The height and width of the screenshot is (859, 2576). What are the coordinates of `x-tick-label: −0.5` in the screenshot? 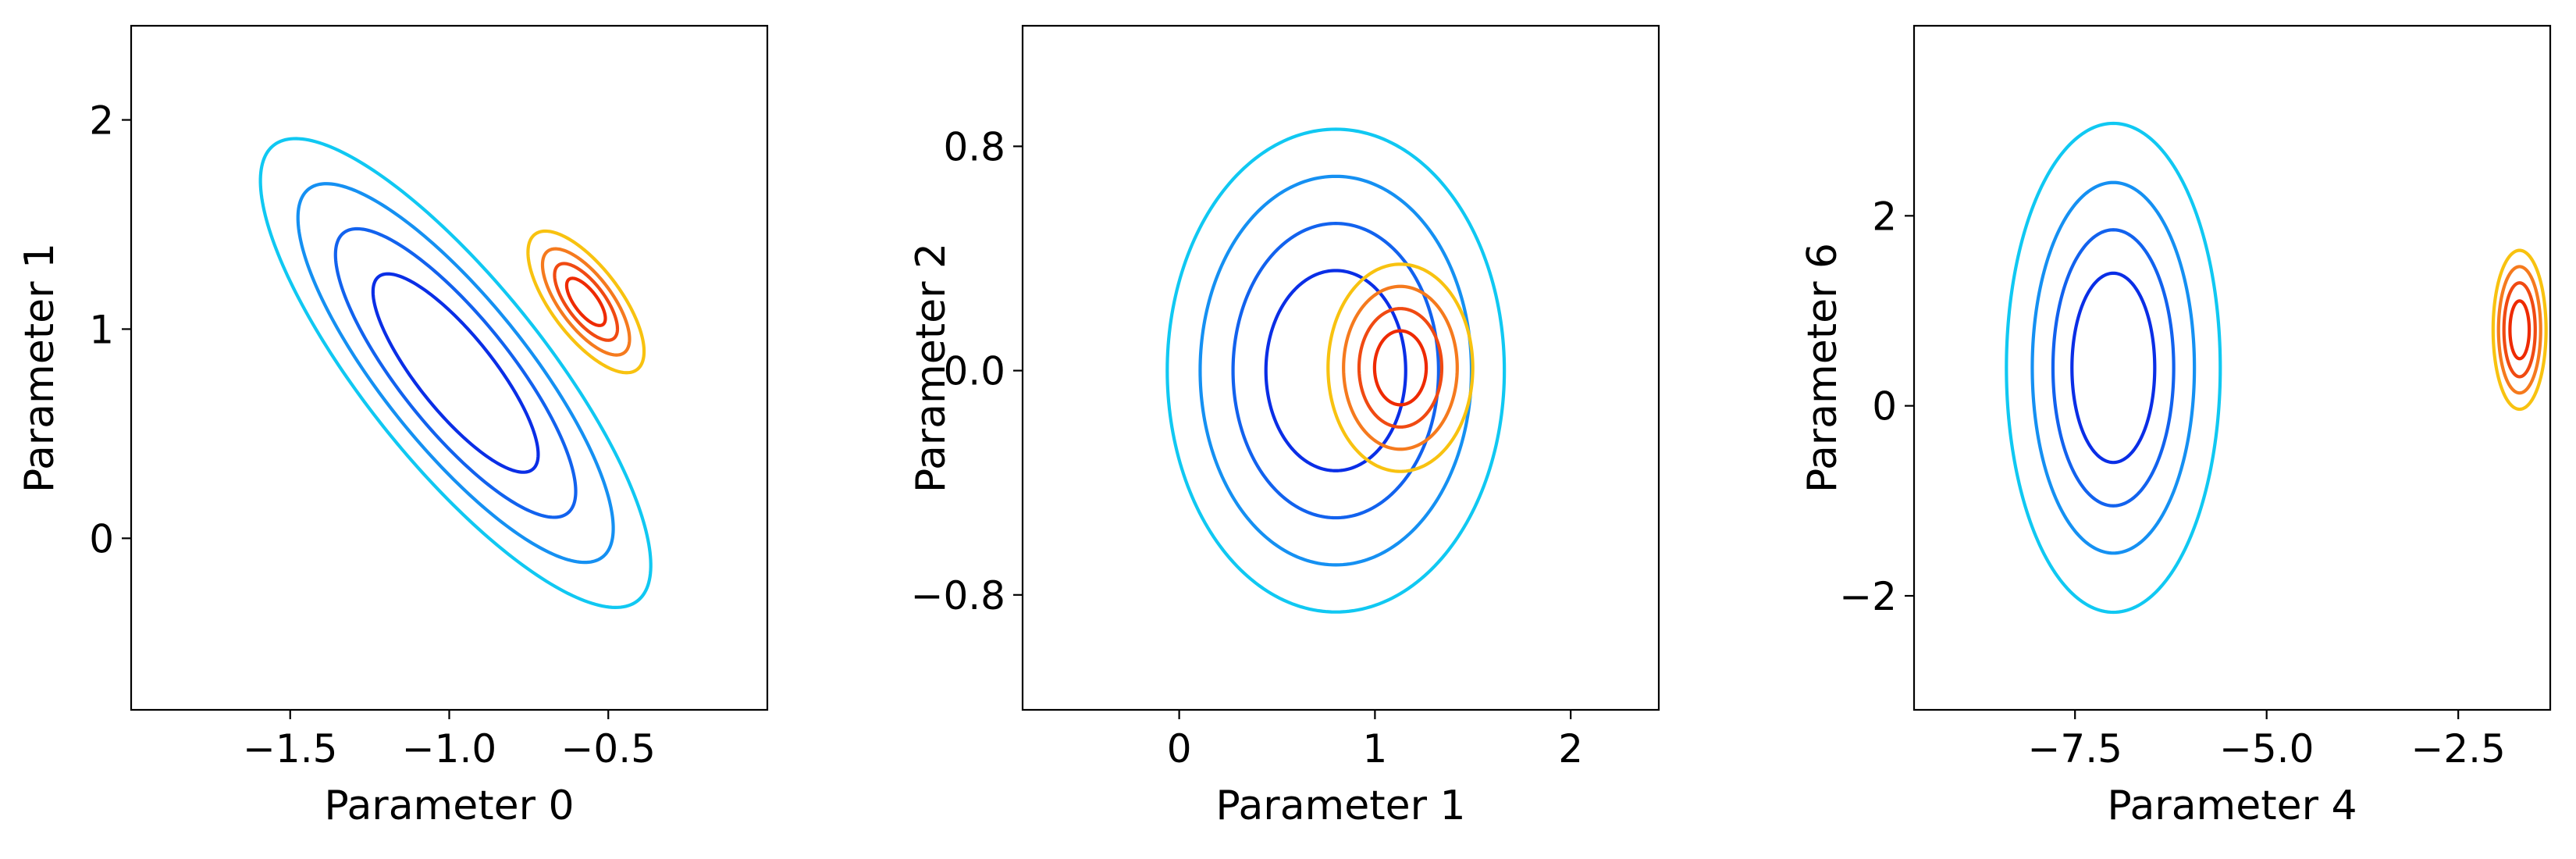 It's located at (608, 749).